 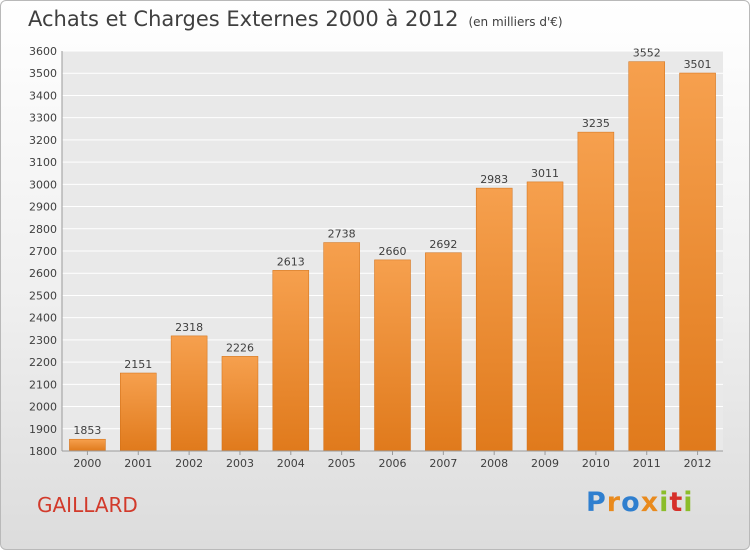 What do you see at coordinates (243, 19) in the screenshot?
I see `chart-title-text: Achats et Charges Externes 2000 à 2012` at bounding box center [243, 19].